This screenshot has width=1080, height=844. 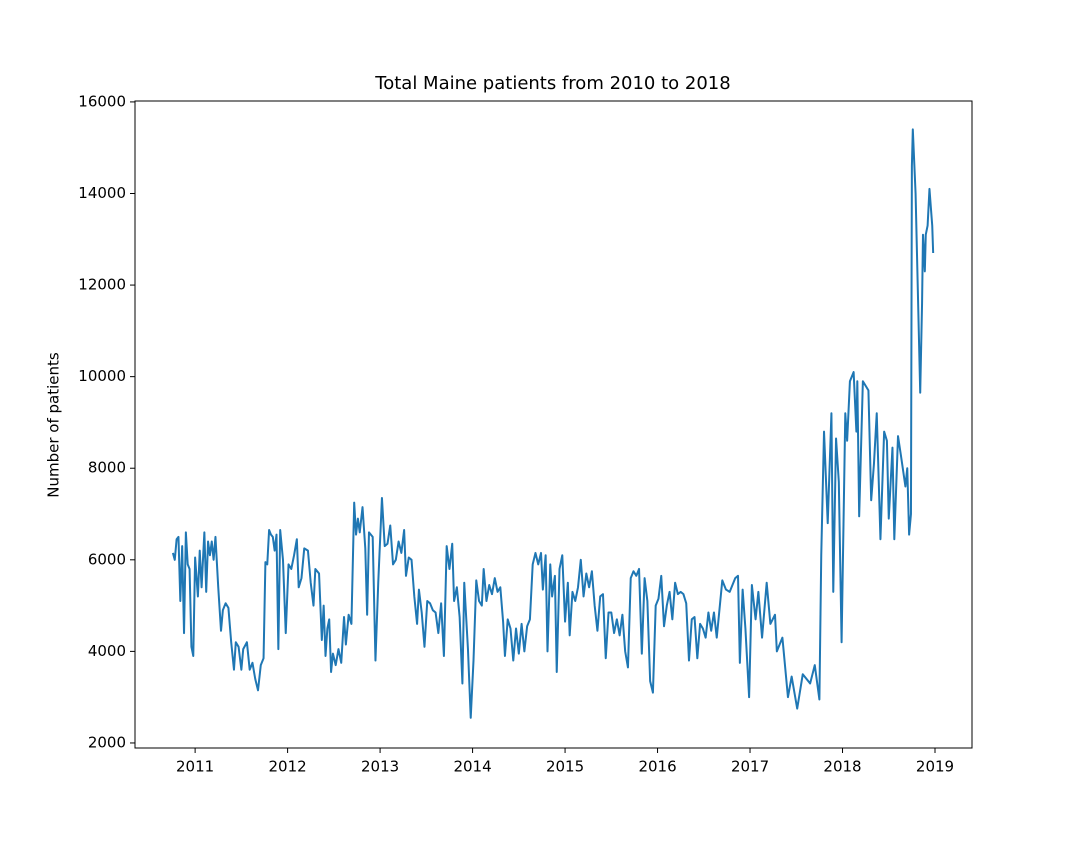 I want to click on x-tick-label: 2018, so click(x=842, y=767).